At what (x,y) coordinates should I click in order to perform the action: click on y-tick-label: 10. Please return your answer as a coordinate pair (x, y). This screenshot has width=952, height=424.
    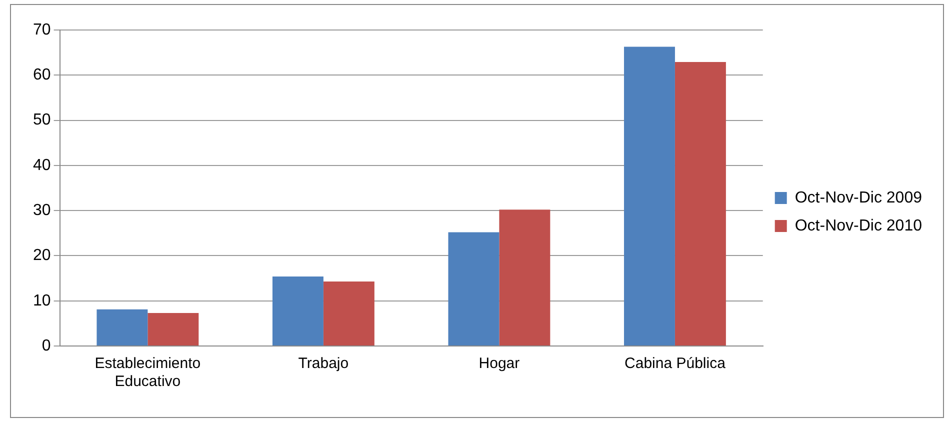
    Looking at the image, I should click on (42, 301).